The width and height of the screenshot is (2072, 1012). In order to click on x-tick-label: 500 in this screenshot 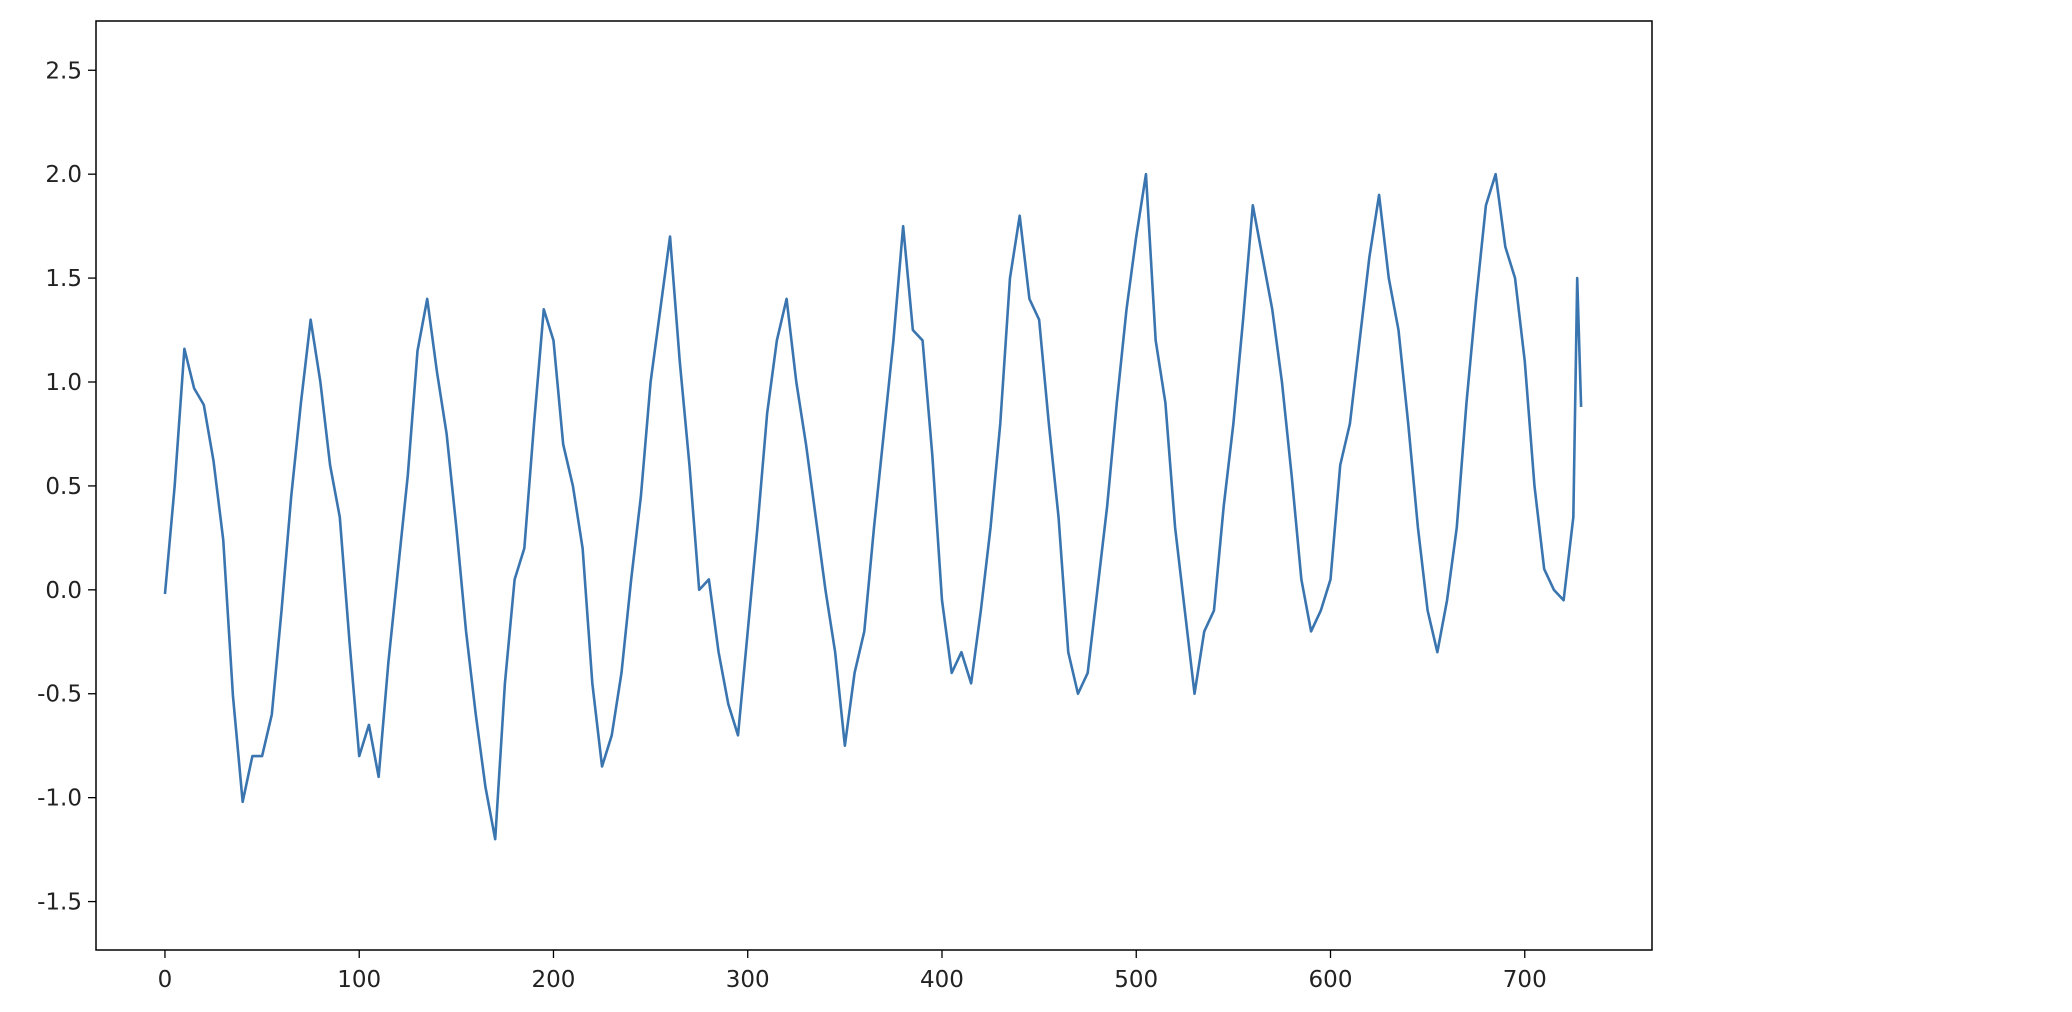, I will do `click(1136, 980)`.